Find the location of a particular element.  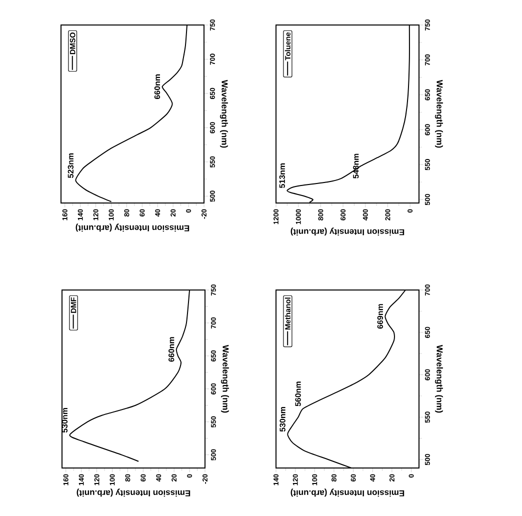

annotation: 523nm is located at coordinates (71, 165).